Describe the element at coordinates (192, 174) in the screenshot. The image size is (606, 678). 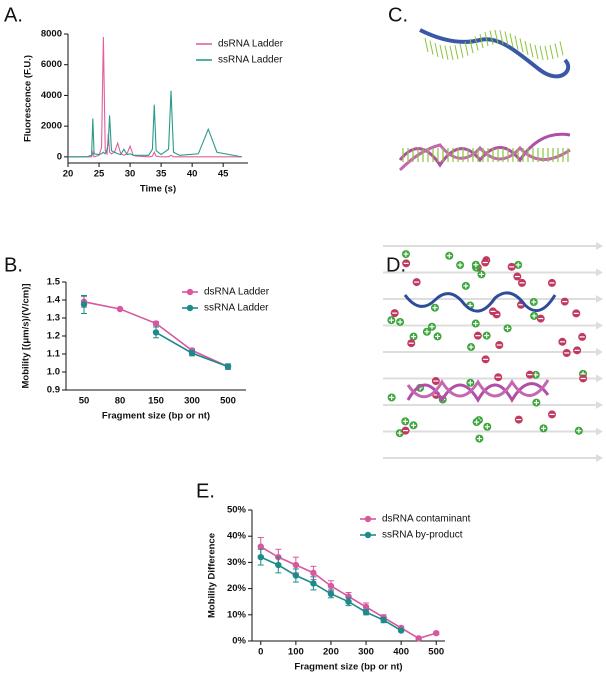
I see `x-tick-label: 40` at that location.